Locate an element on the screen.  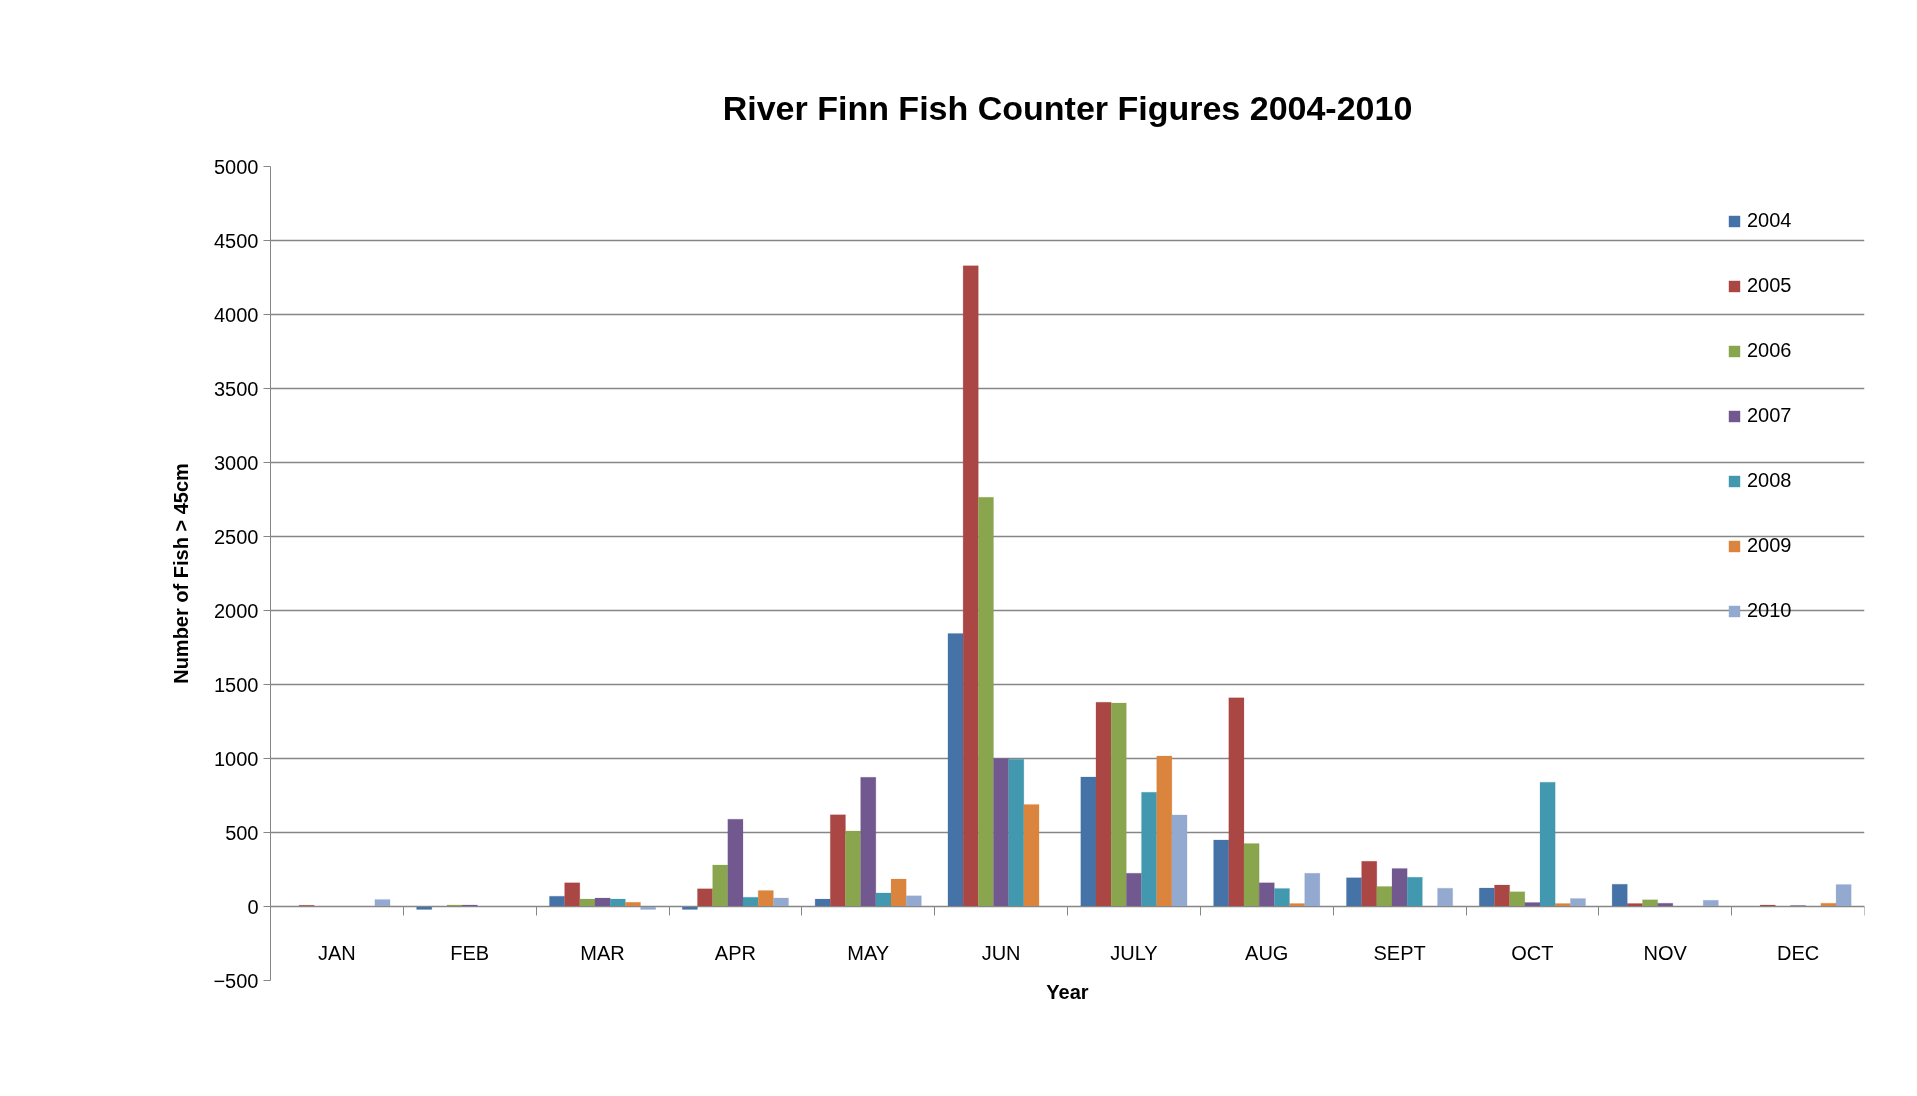
y-tick-label: 1000 is located at coordinates (236, 758).